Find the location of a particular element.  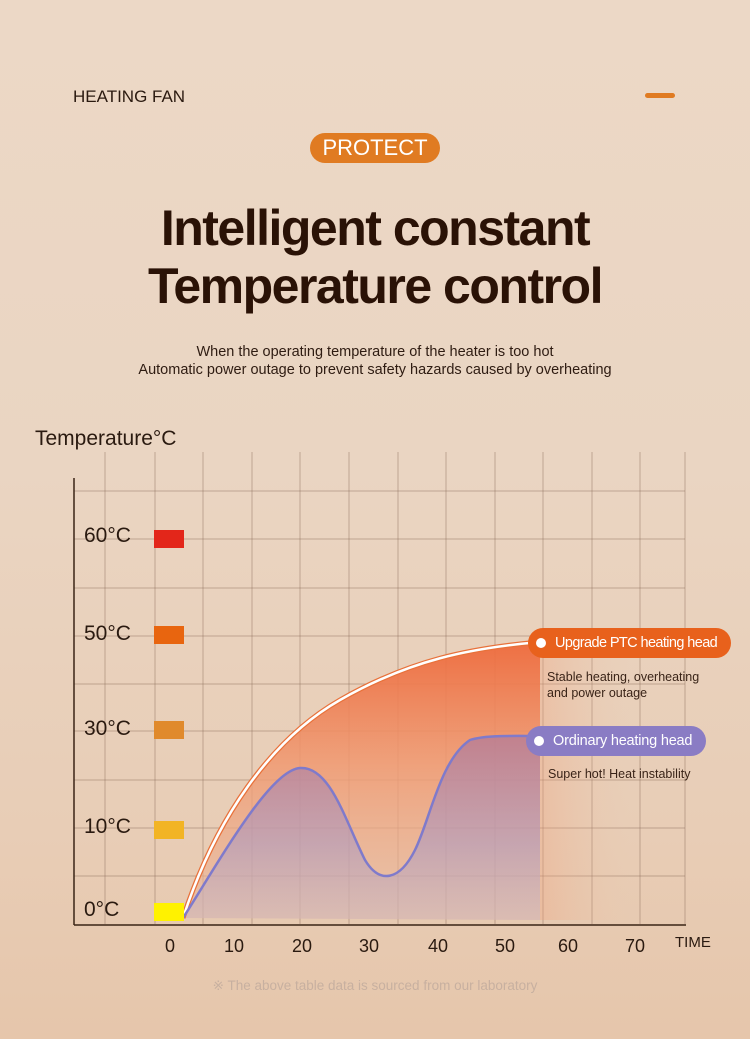

ptc-desc-line2: and power outage is located at coordinates (597, 693).